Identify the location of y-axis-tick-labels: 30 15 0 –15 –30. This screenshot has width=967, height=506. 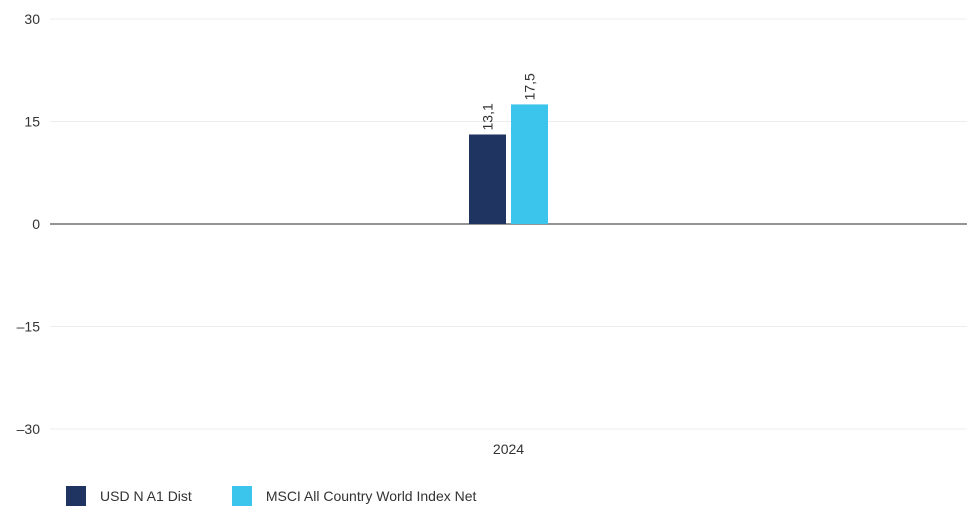
(29, 224).